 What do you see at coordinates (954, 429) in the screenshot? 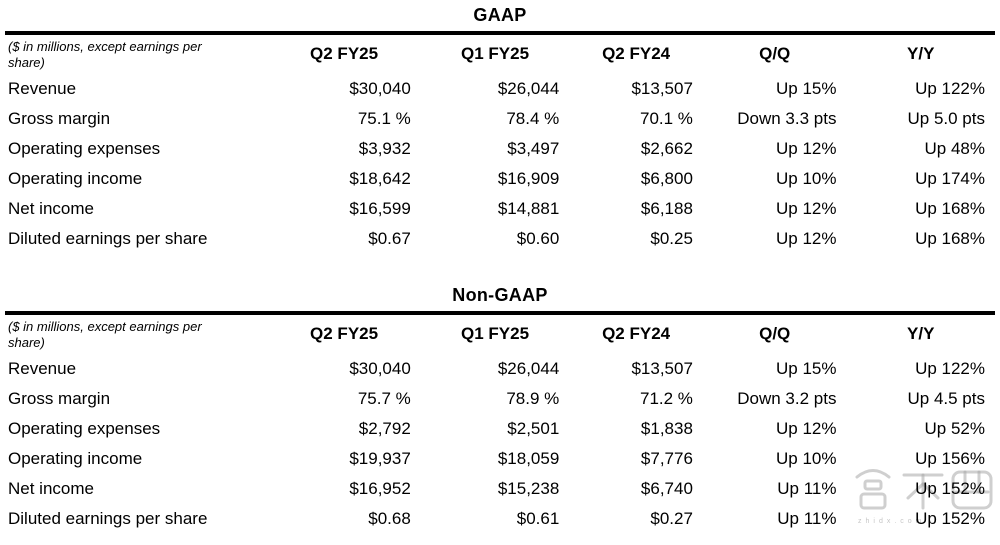
I see `table-cell: Up 52%` at bounding box center [954, 429].